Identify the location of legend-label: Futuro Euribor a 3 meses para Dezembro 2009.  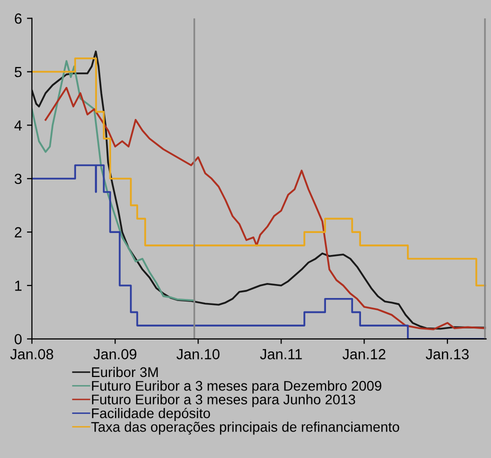
(237, 387).